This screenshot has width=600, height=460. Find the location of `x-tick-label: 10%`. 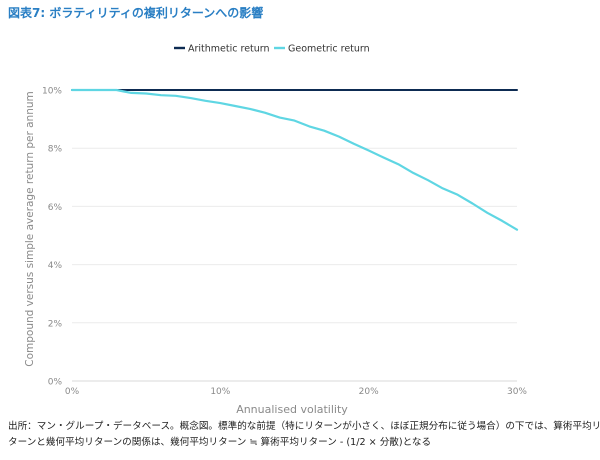

x-tick-label: 10% is located at coordinates (220, 392).